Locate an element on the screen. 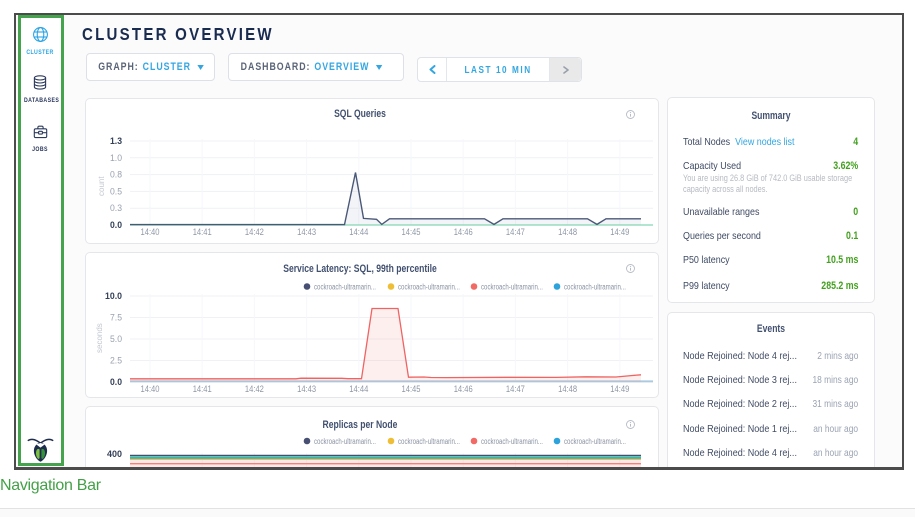 This screenshot has width=915, height=517. svg-text: 1.0 is located at coordinates (116, 158).